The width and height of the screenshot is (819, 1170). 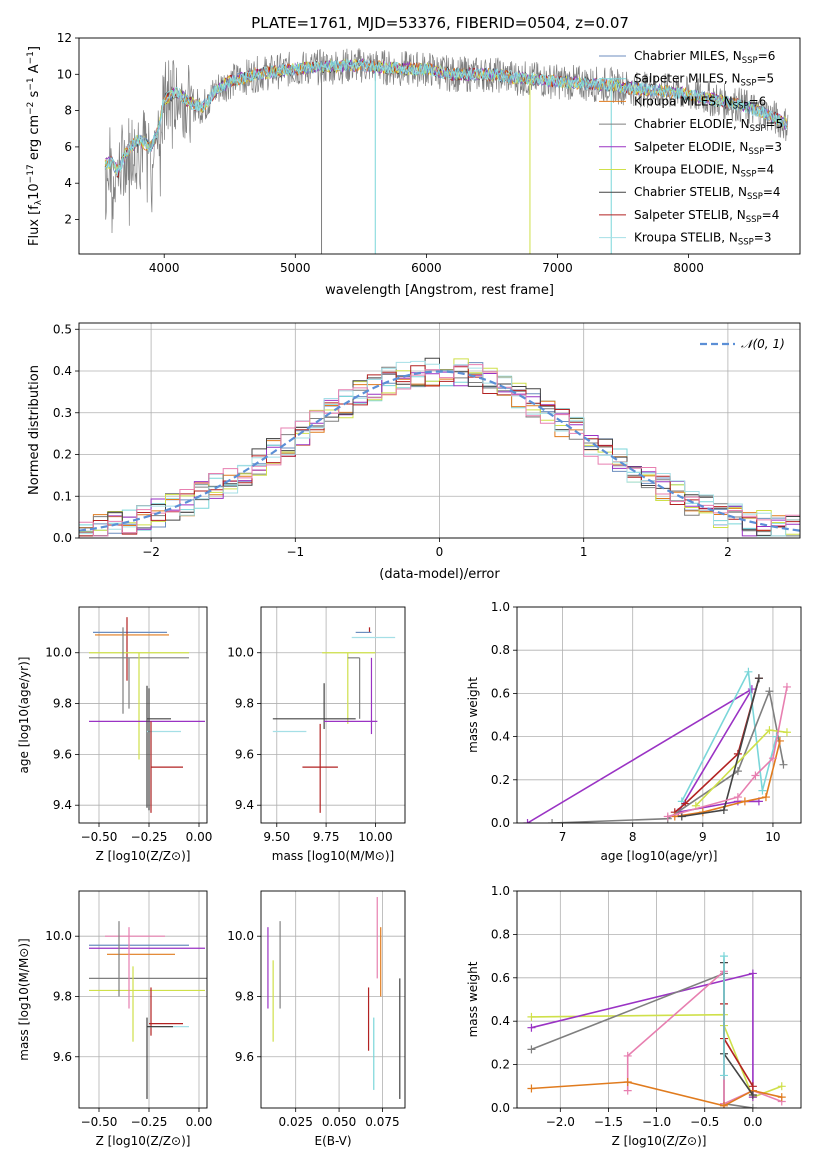 I want to click on legend-label: Chabrier STELIB, NSSP=4, so click(x=707, y=193).